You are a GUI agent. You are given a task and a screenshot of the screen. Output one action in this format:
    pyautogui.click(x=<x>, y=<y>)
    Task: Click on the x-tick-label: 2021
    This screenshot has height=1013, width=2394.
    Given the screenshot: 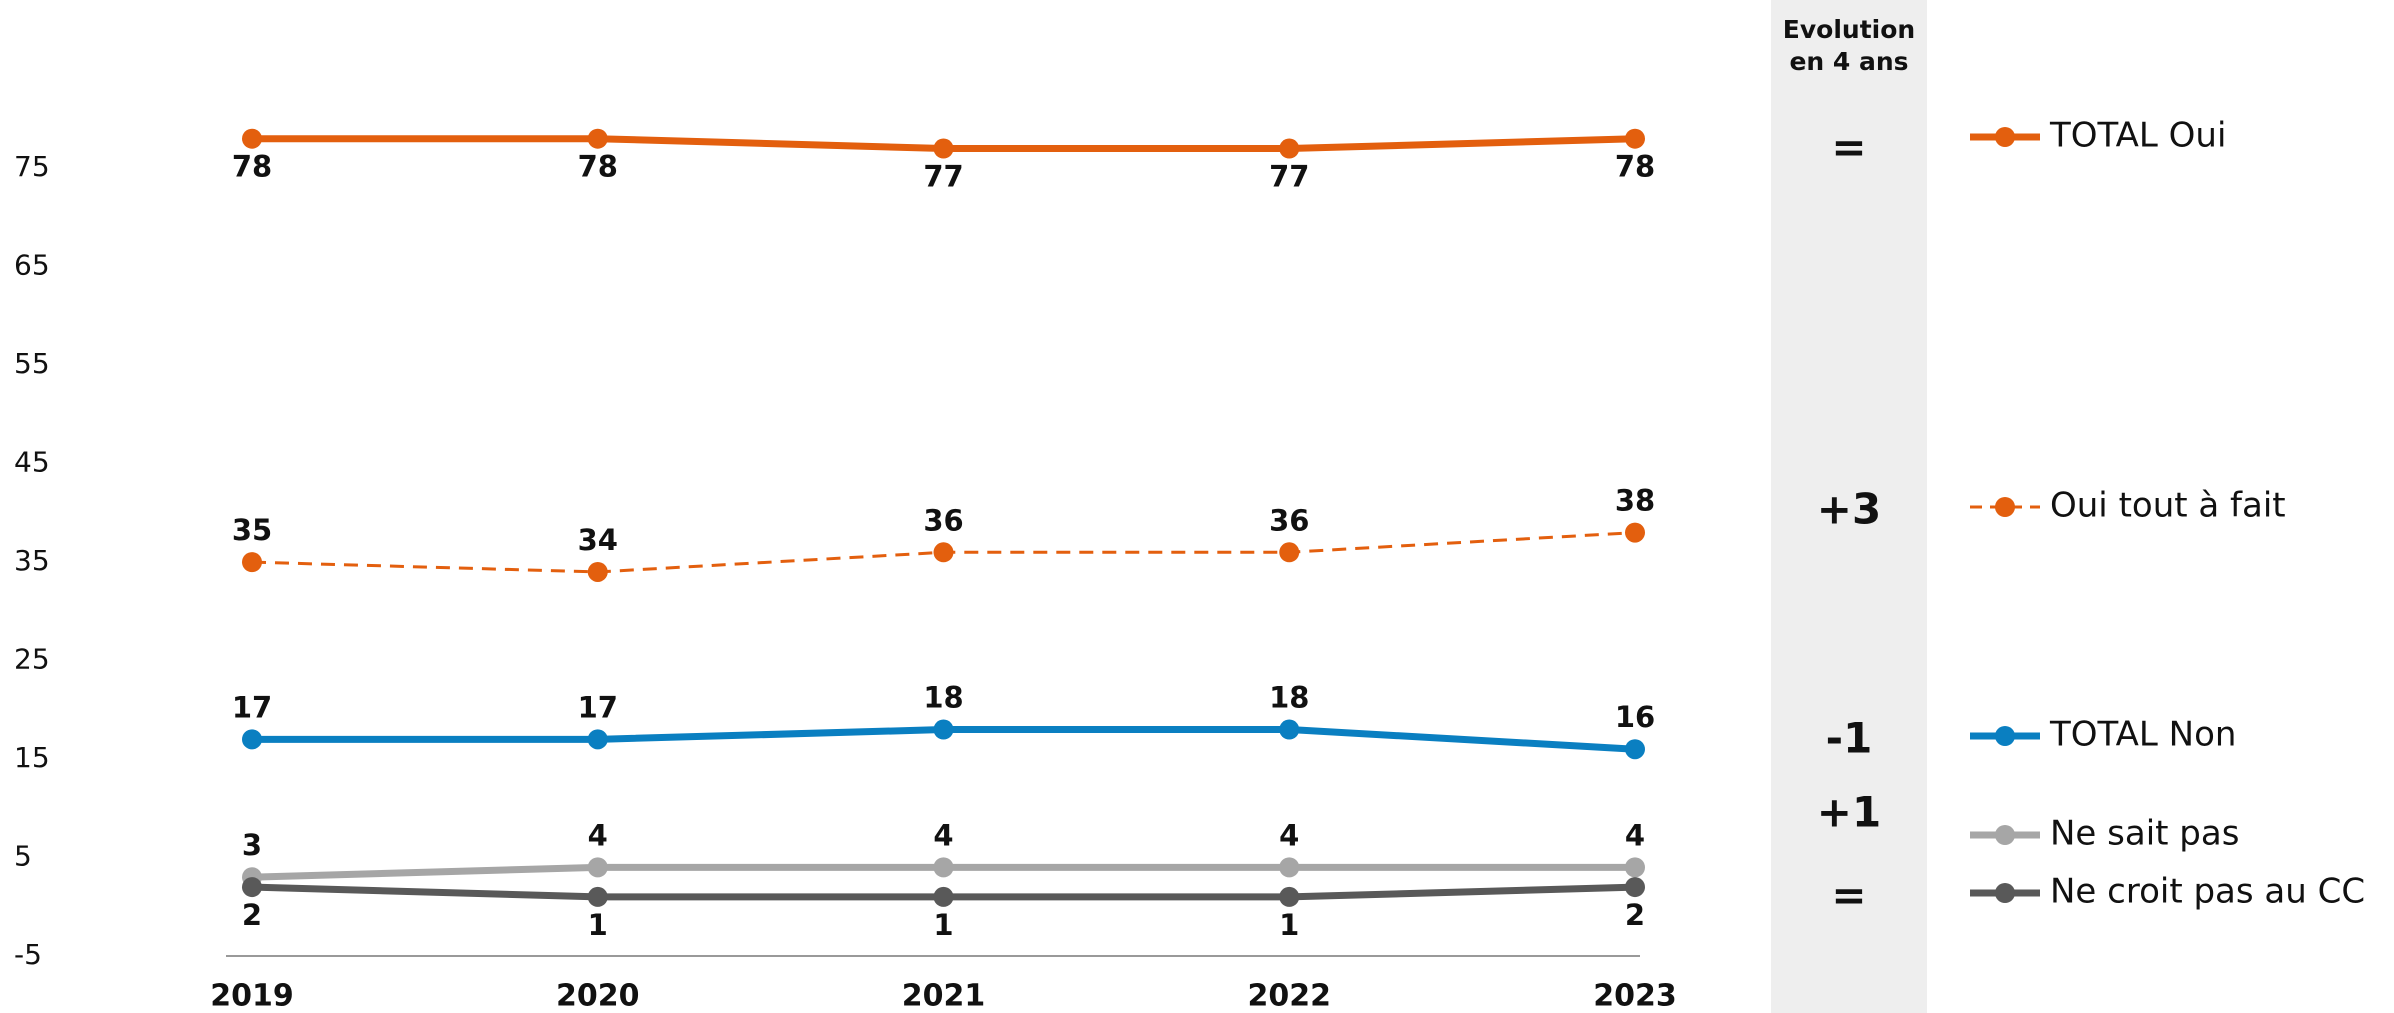 What is the action you would take?
    pyautogui.click(x=944, y=996)
    